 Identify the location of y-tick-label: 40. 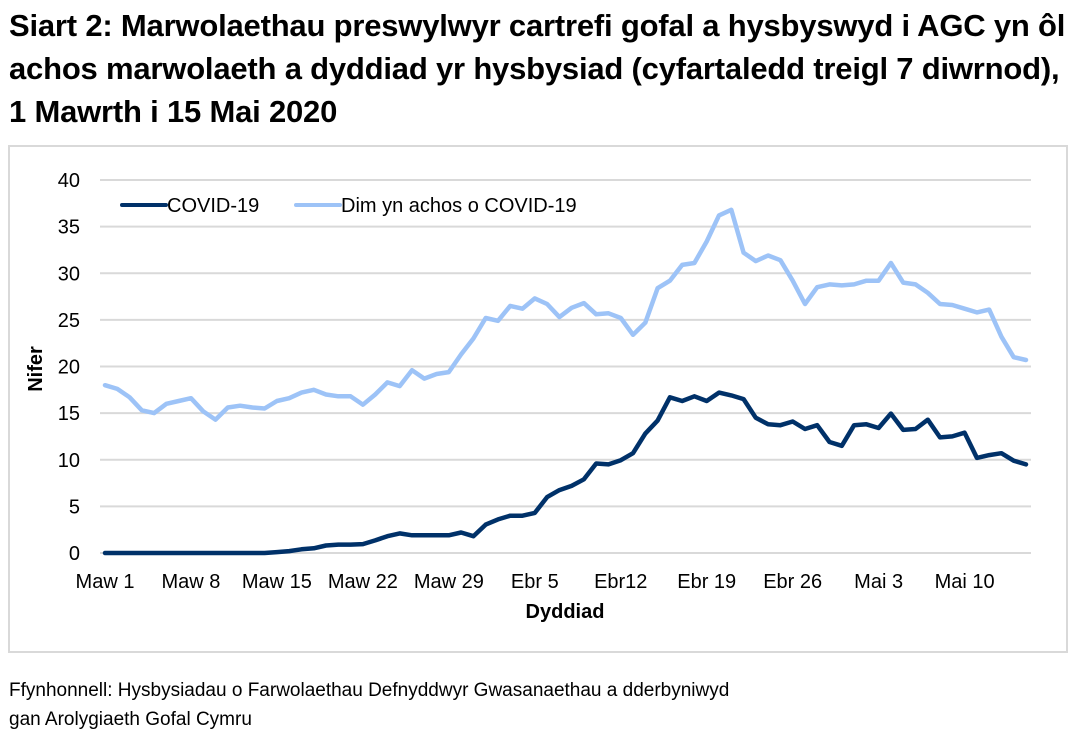
(69, 181).